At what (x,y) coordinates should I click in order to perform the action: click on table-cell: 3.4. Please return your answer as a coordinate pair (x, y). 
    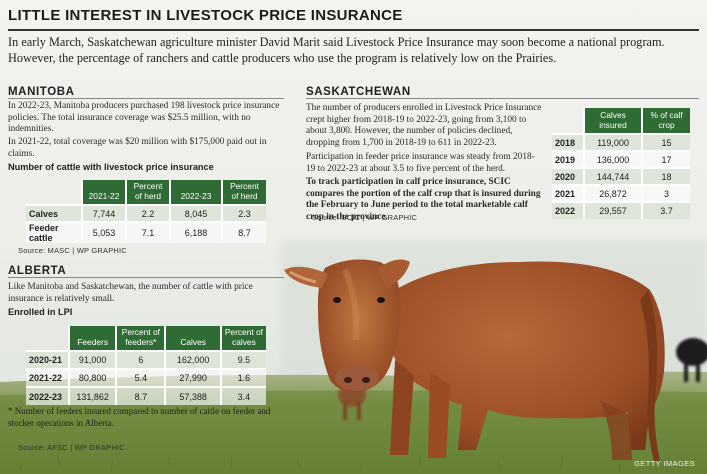
    Looking at the image, I should click on (242, 395).